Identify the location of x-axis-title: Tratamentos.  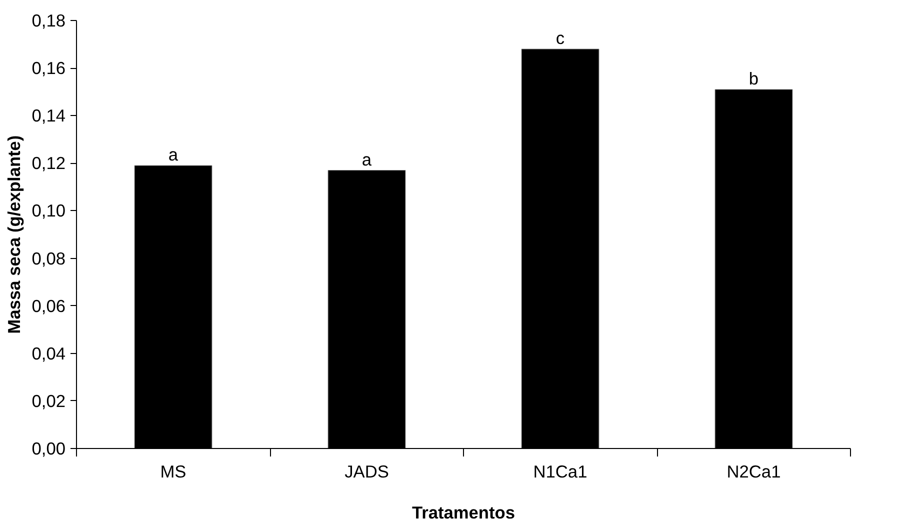
(464, 512).